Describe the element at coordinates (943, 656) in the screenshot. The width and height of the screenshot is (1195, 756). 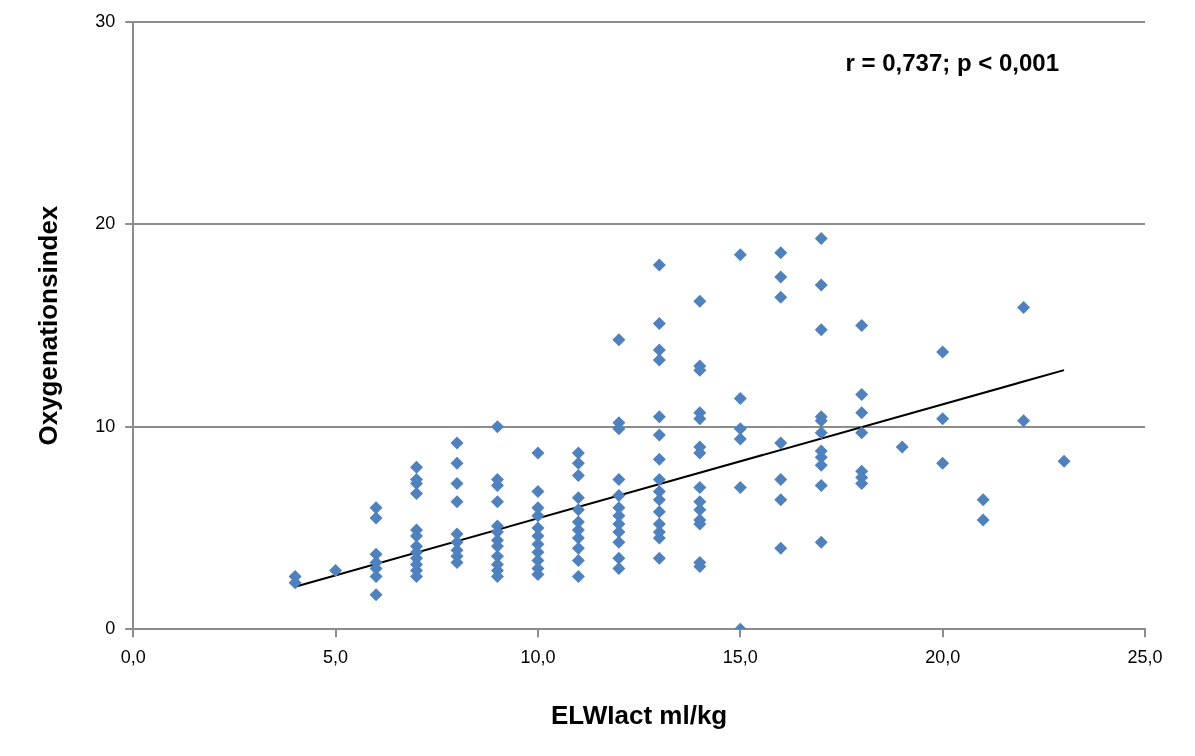
I see `x-tick-label: 20,0` at that location.